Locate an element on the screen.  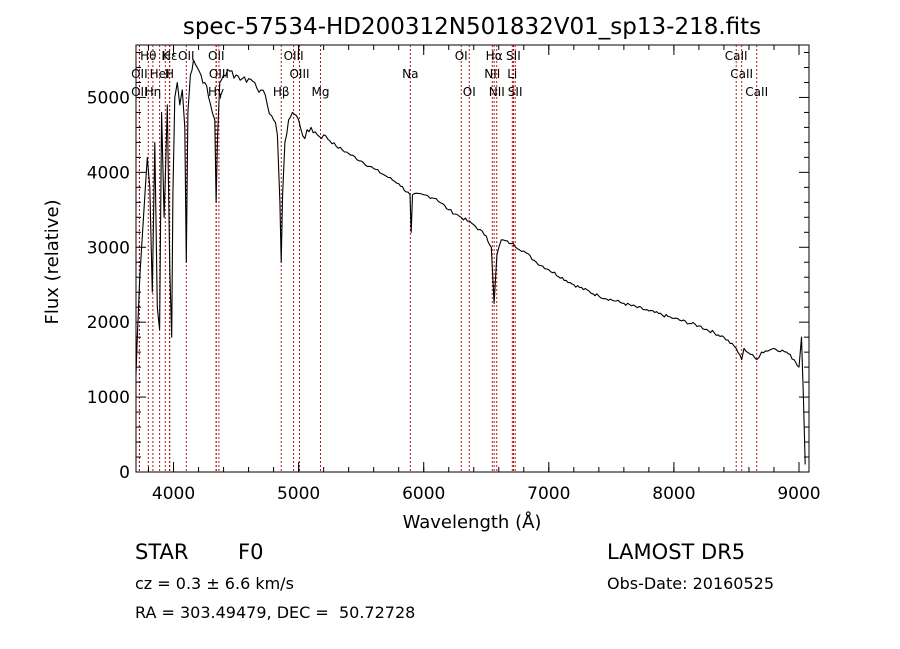
x-tick-label: 5000 is located at coordinates (298, 494).